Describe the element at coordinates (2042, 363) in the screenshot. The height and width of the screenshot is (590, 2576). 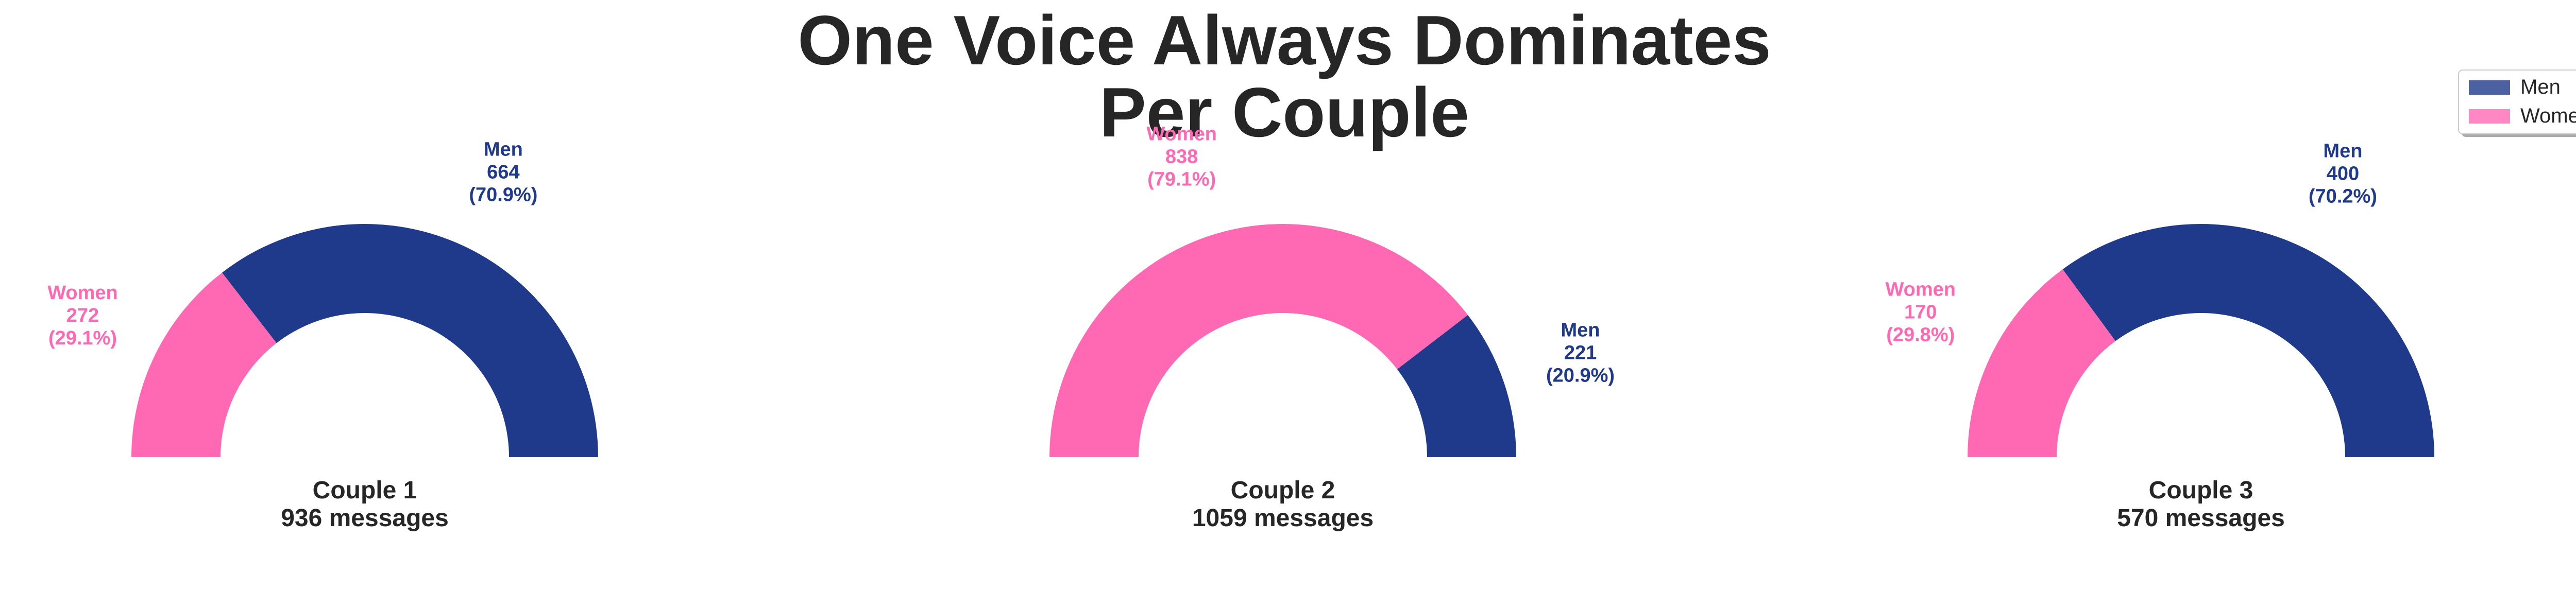
I see `gauge-3-slice-women` at that location.